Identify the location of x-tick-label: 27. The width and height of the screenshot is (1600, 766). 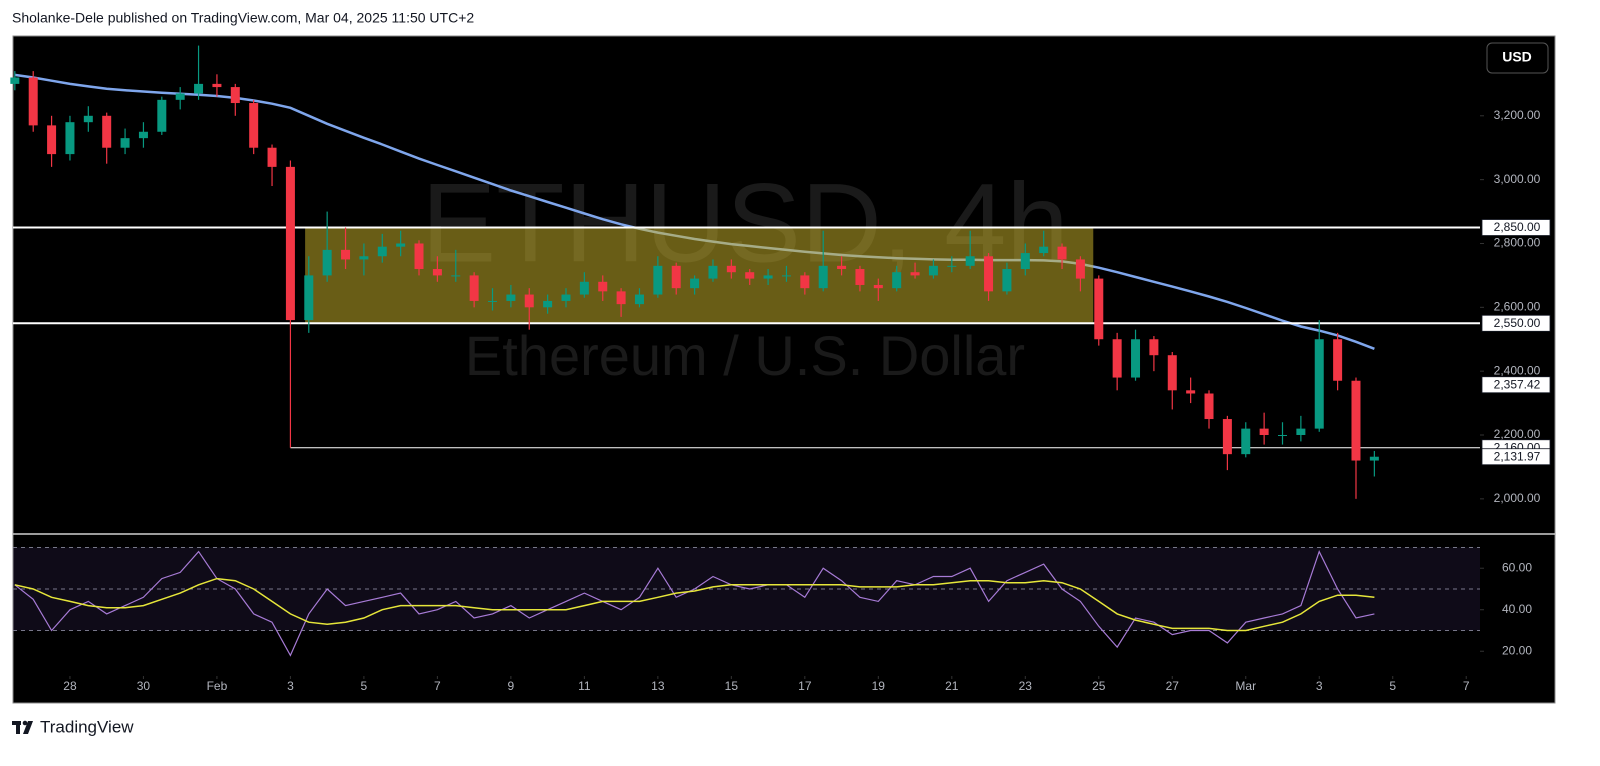
(1173, 686).